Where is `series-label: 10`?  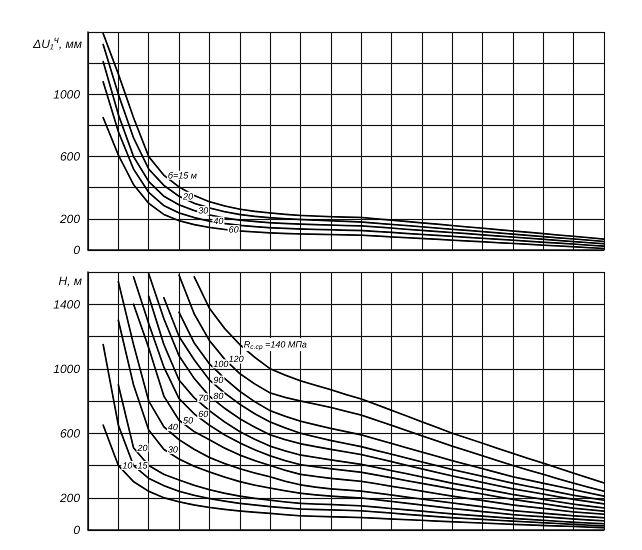 series-label: 10 is located at coordinates (127, 465).